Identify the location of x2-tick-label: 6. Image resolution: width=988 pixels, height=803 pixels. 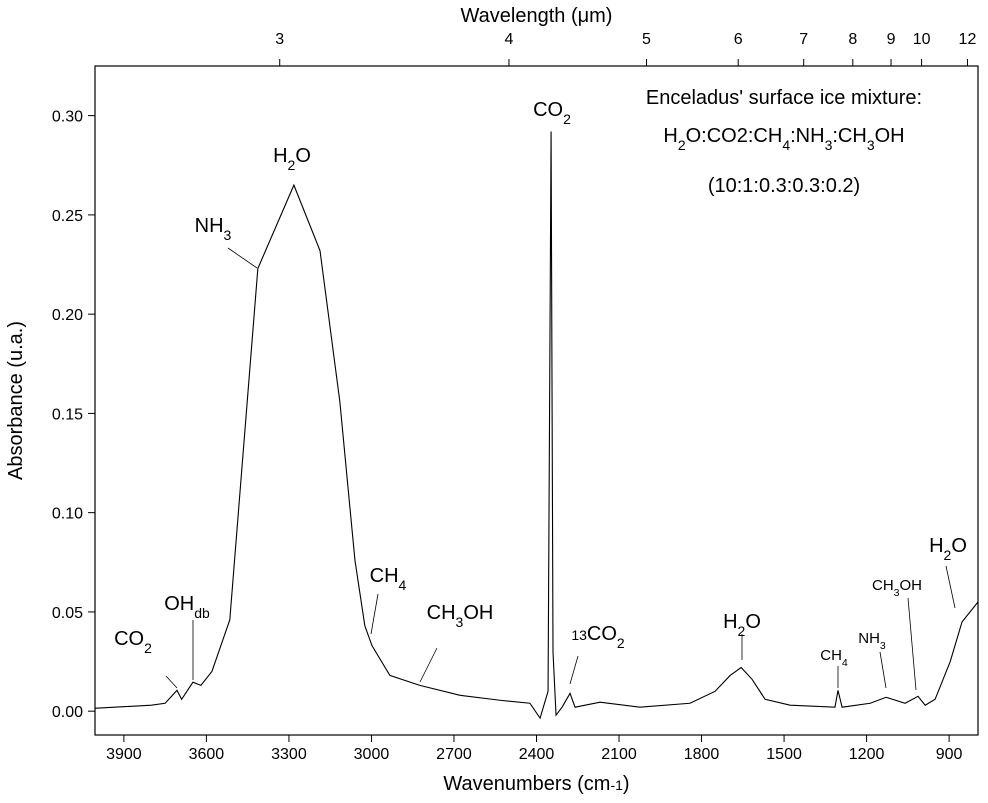
(738, 39).